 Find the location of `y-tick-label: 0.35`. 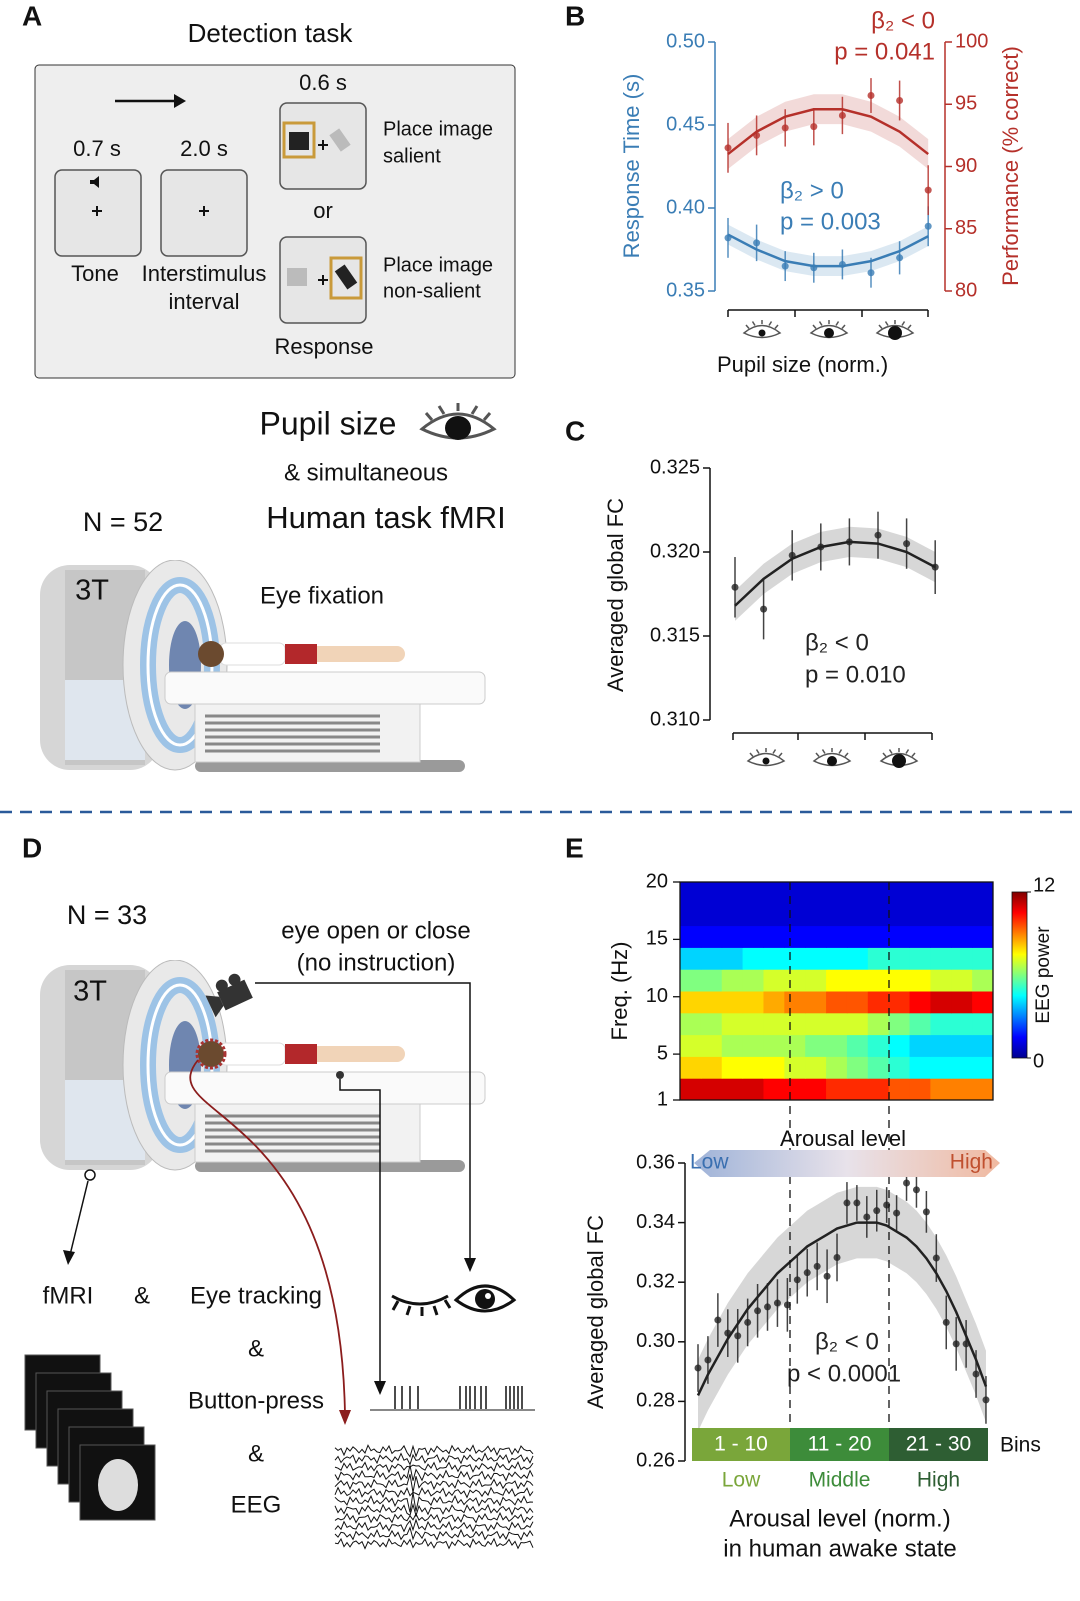

y-tick-label: 0.35 is located at coordinates (685, 290).